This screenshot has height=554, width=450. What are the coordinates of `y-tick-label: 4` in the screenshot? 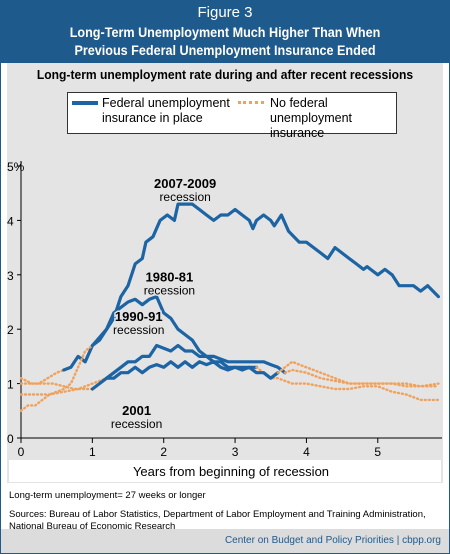 It's located at (10, 221).